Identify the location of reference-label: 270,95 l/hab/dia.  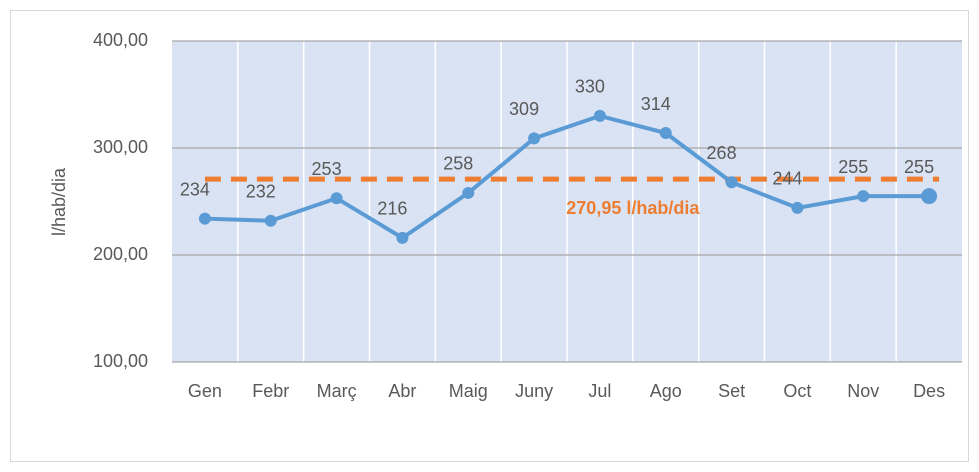
(633, 208).